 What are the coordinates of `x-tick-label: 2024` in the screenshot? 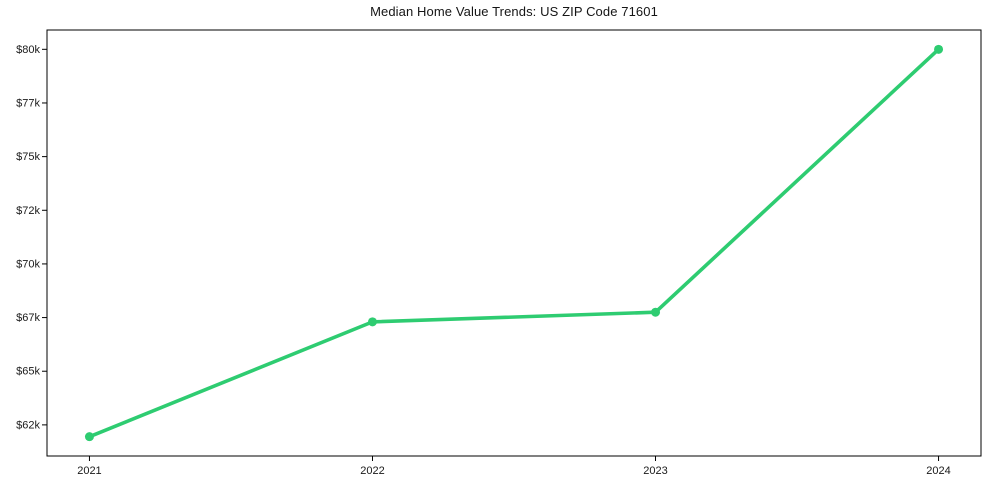 It's located at (938, 471).